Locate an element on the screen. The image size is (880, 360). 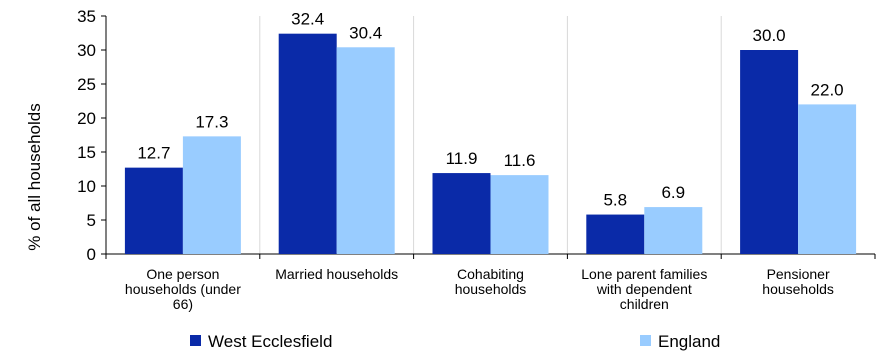
y-tick-label: 5 is located at coordinates (91, 220).